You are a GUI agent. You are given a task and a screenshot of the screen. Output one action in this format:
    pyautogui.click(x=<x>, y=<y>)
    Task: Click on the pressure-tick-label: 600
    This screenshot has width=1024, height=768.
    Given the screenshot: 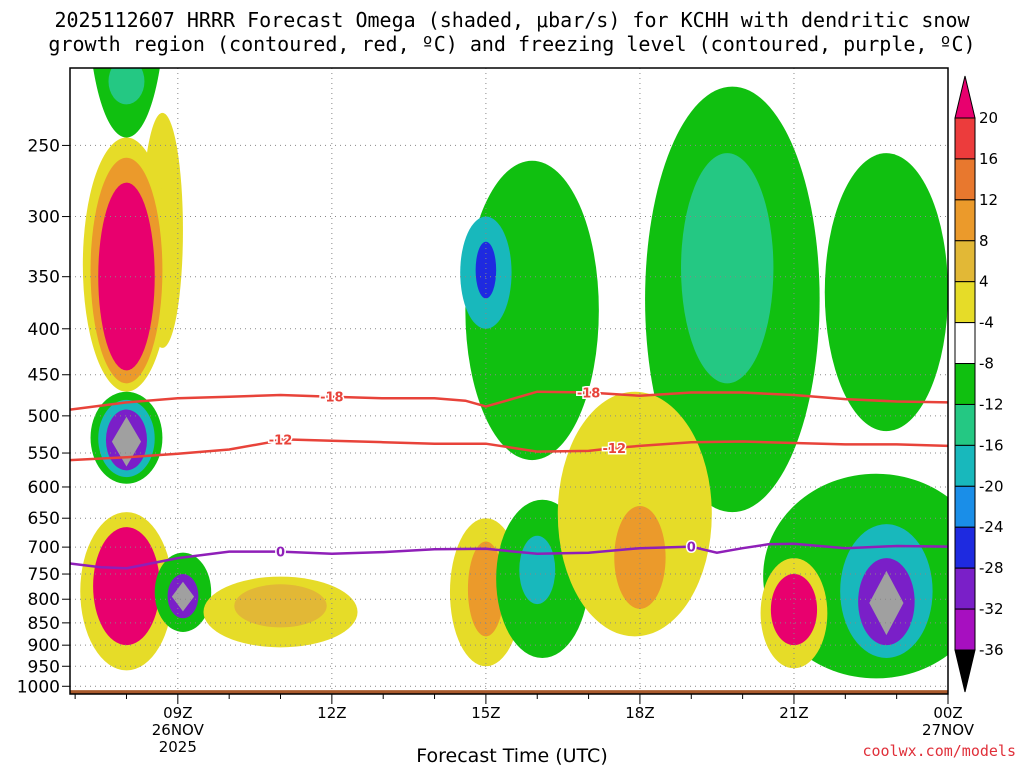 What is the action you would take?
    pyautogui.click(x=44, y=488)
    